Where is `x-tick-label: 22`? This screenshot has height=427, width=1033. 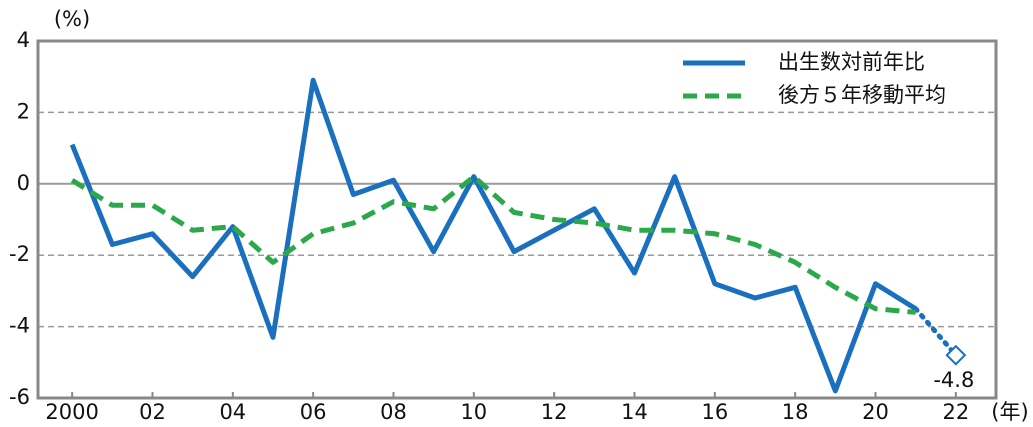
x-tick-label: 22 is located at coordinates (955, 412).